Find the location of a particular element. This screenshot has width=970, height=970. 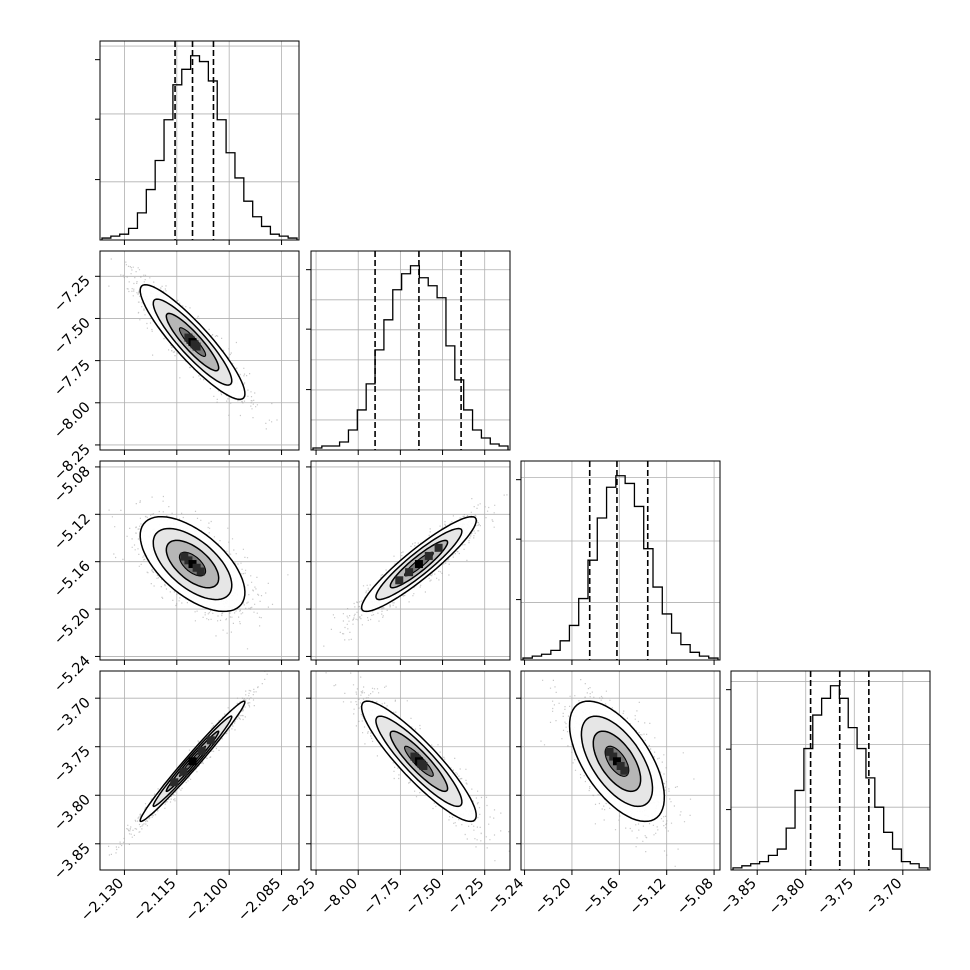

x-tick-label-3-1: −3.80 is located at coordinates (787, 897).